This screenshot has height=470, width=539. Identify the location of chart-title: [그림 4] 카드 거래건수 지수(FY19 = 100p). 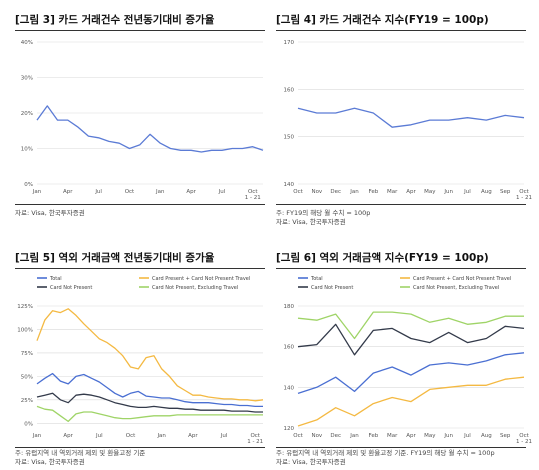
(382, 20).